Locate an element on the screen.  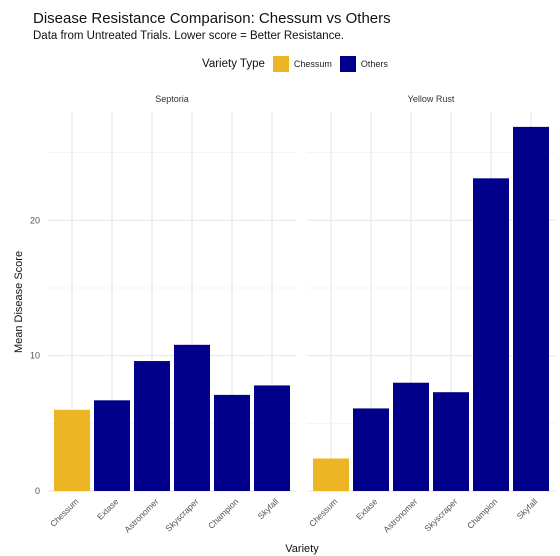
legend: Variety Type Chessum Others is located at coordinates (299, 64).